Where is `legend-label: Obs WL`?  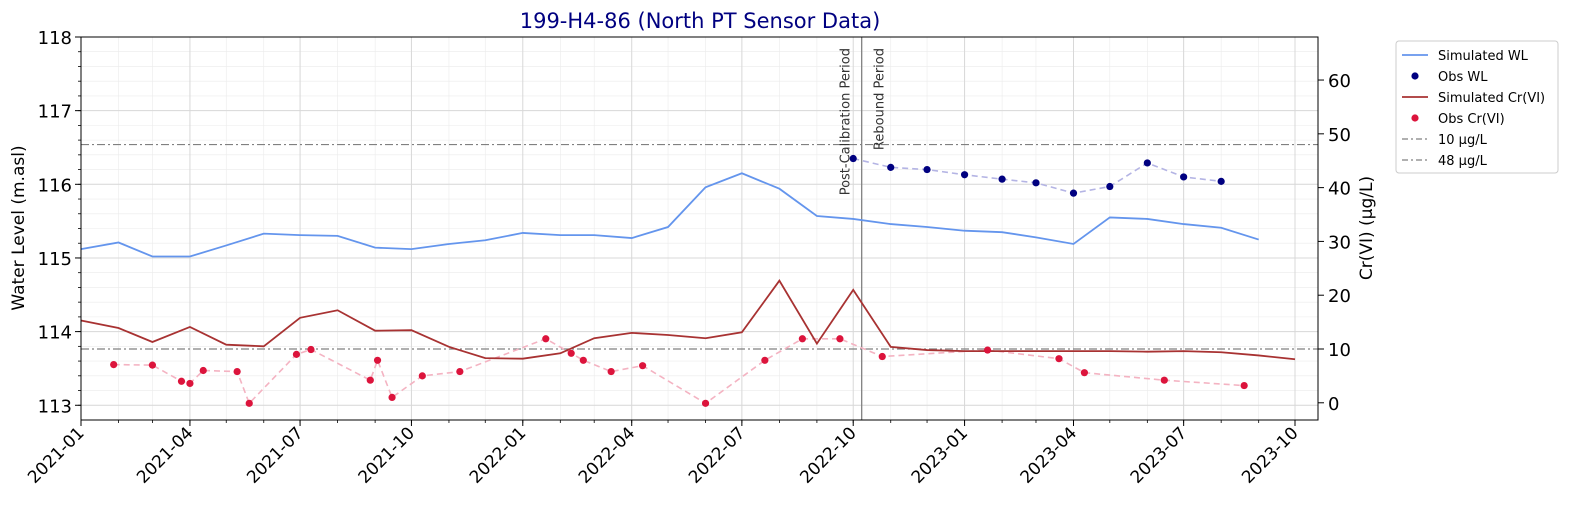 legend-label: Obs WL is located at coordinates (1463, 77).